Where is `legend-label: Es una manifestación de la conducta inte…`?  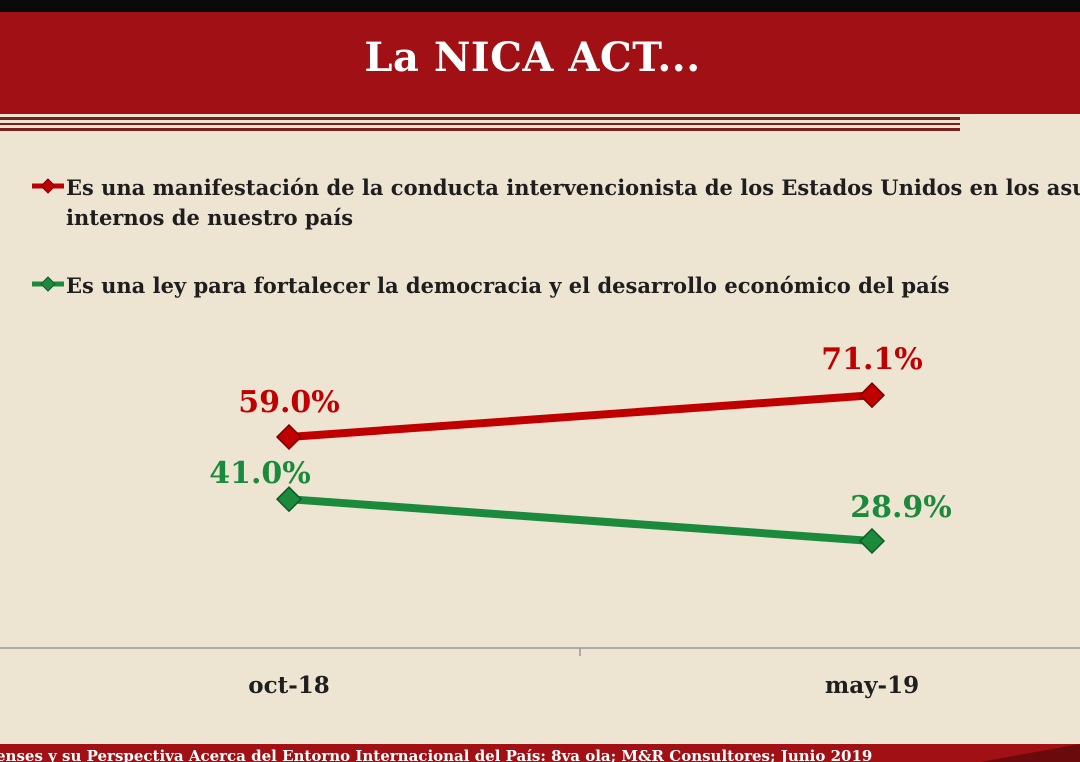 legend-label: Es una manifestación de la conducta inte… is located at coordinates (573, 203).